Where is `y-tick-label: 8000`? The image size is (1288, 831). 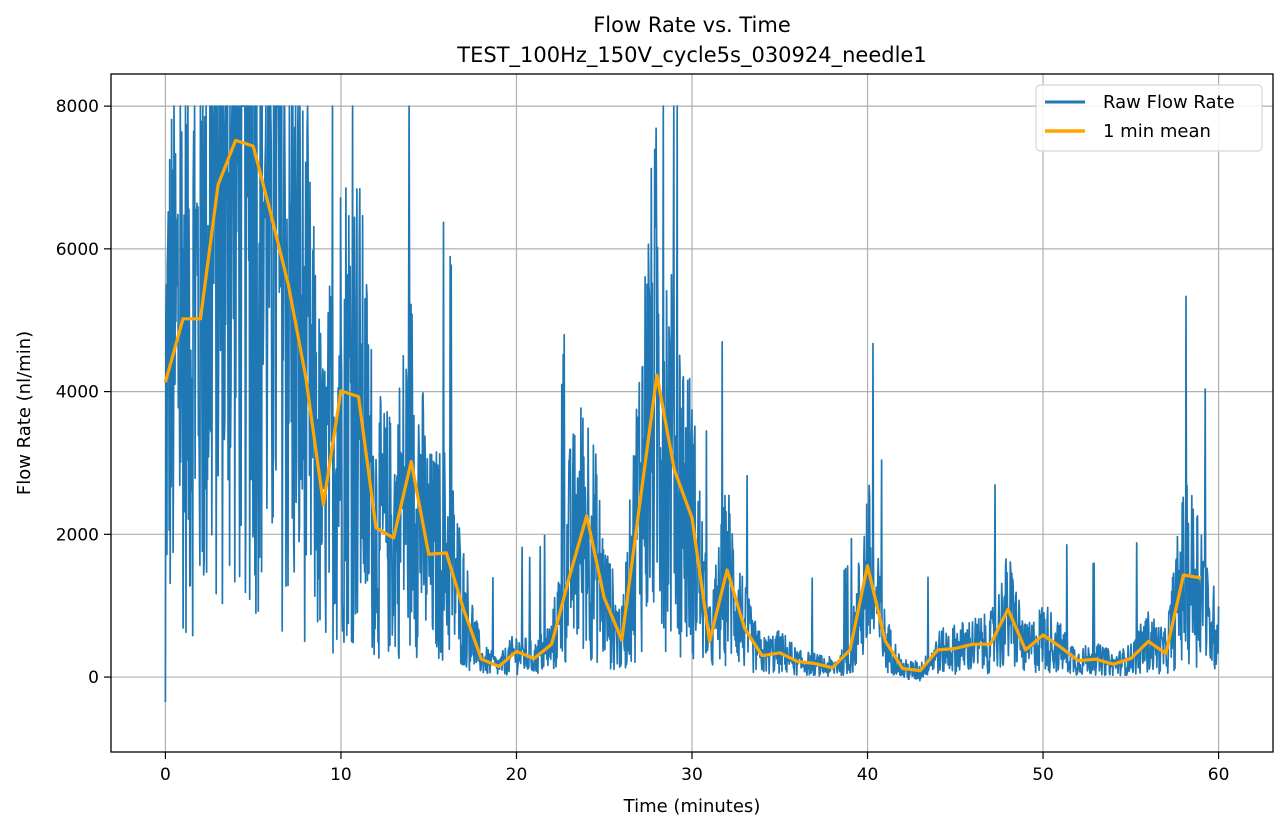
y-tick-label: 8000 is located at coordinates (77, 107).